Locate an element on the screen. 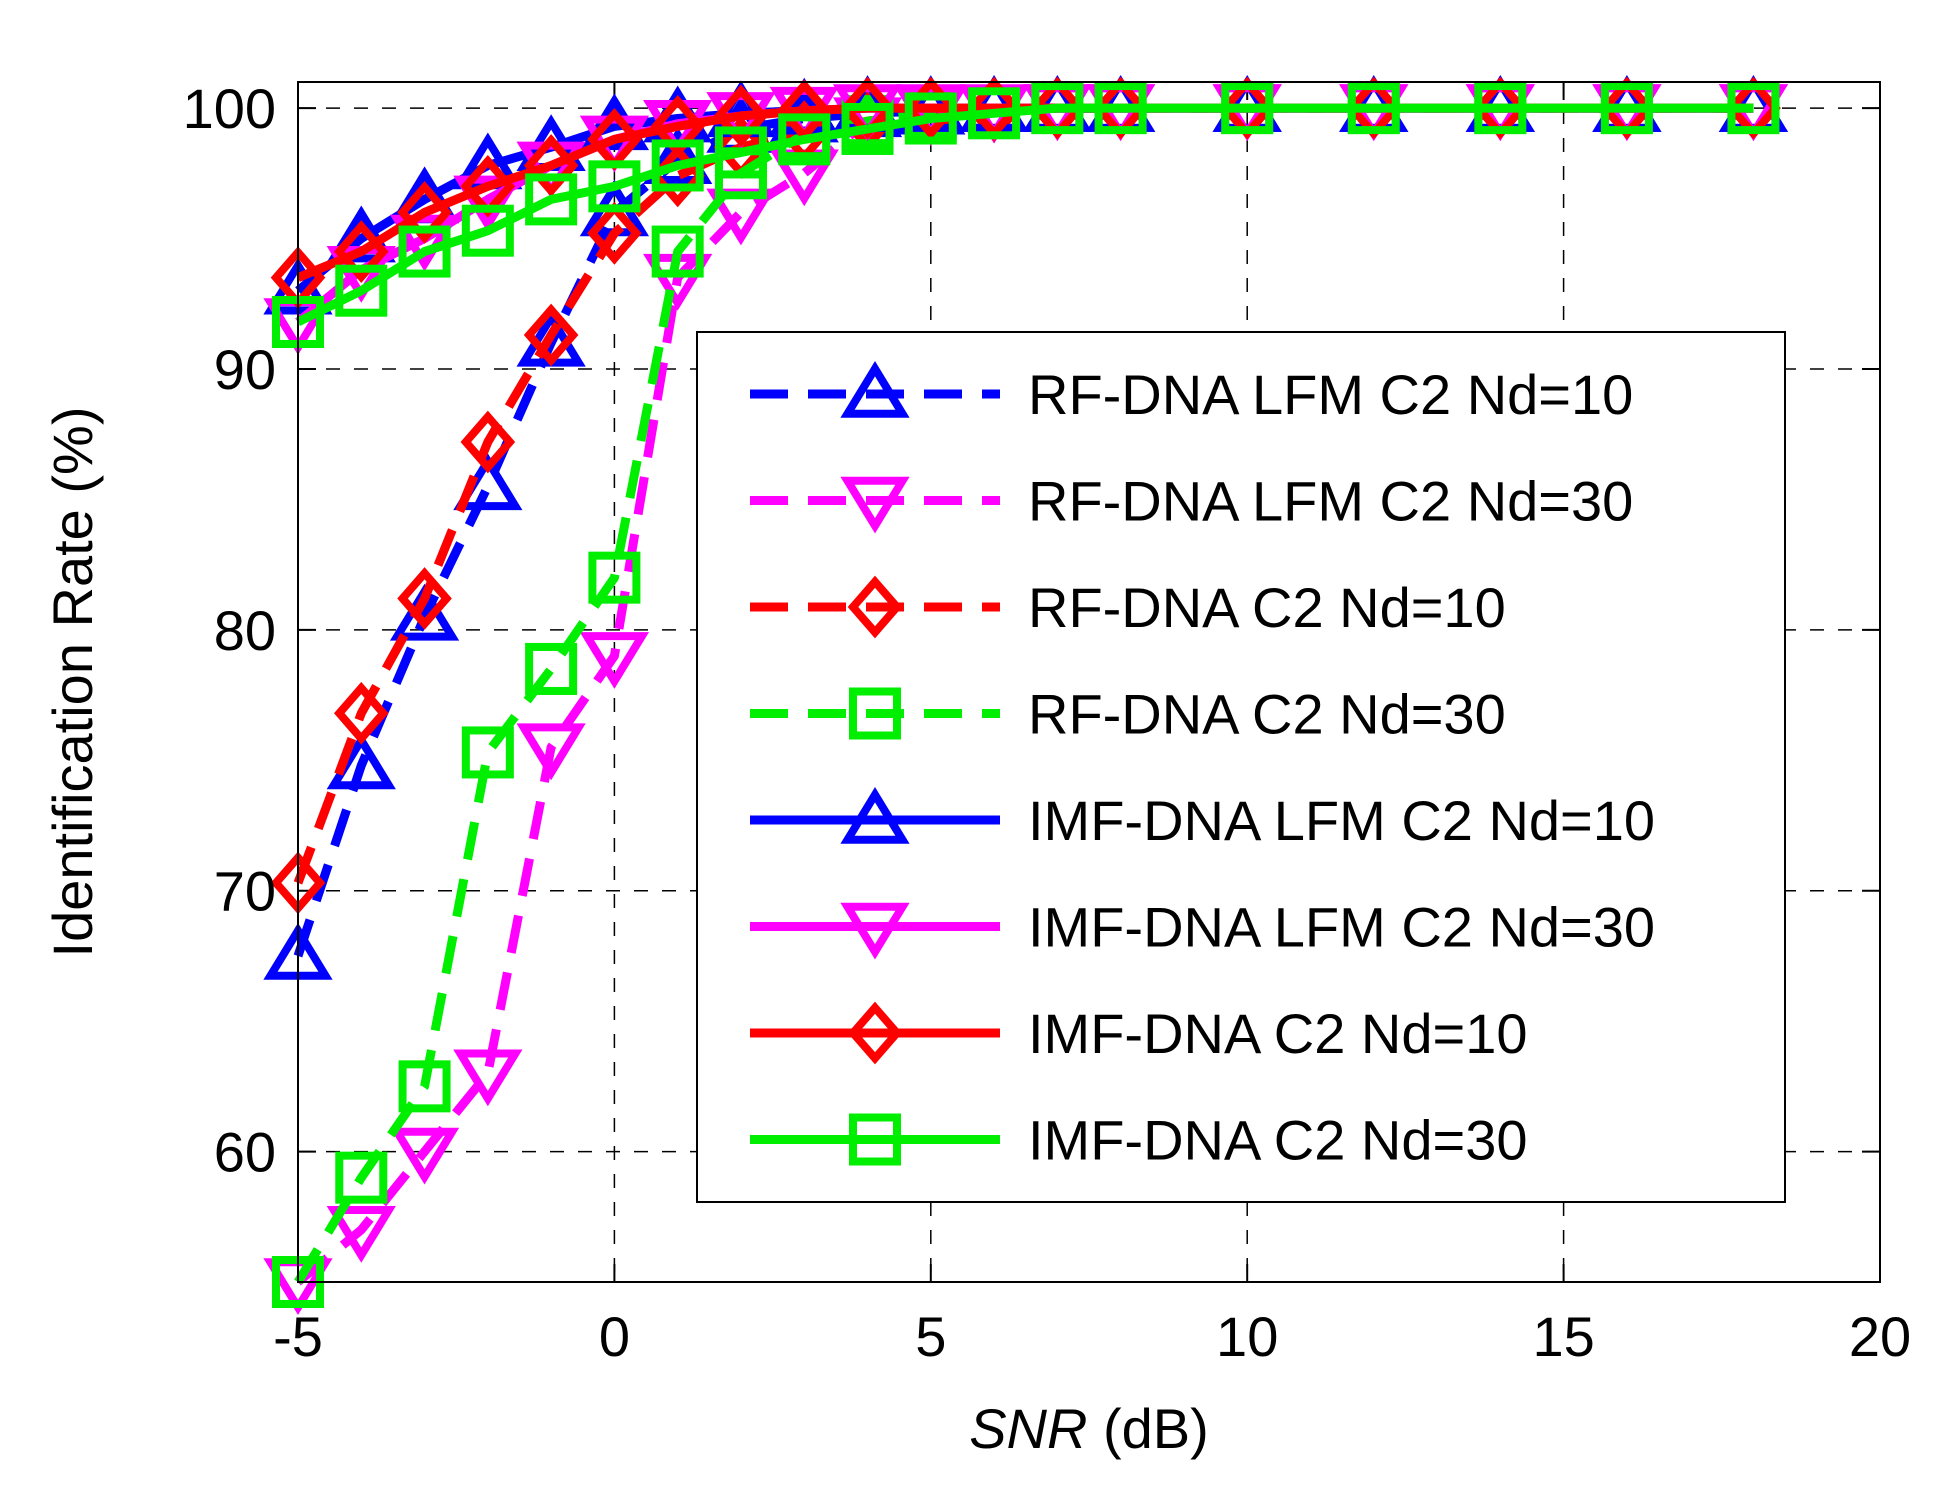 Image resolution: width=1954 pixels, height=1512 pixels. y-tick-label: 80 is located at coordinates (245, 630).